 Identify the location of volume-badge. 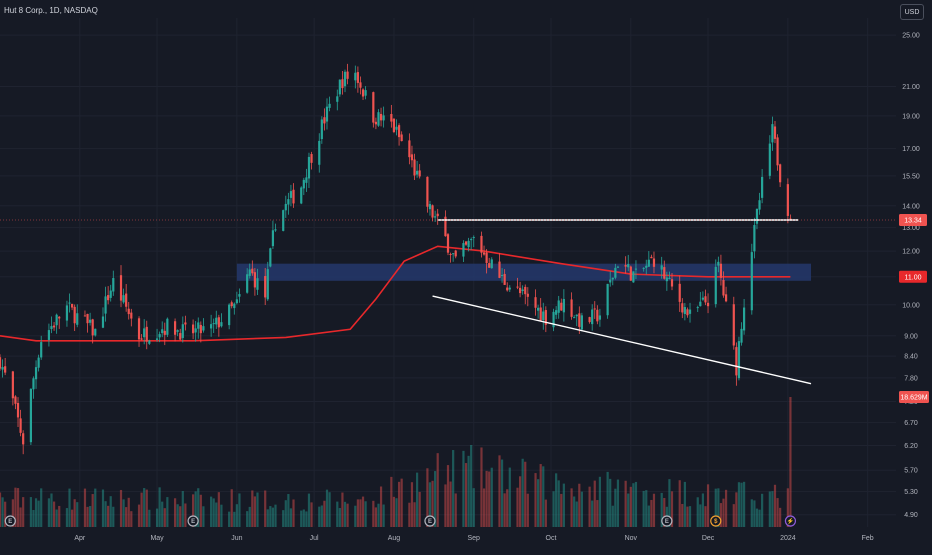
(914, 397).